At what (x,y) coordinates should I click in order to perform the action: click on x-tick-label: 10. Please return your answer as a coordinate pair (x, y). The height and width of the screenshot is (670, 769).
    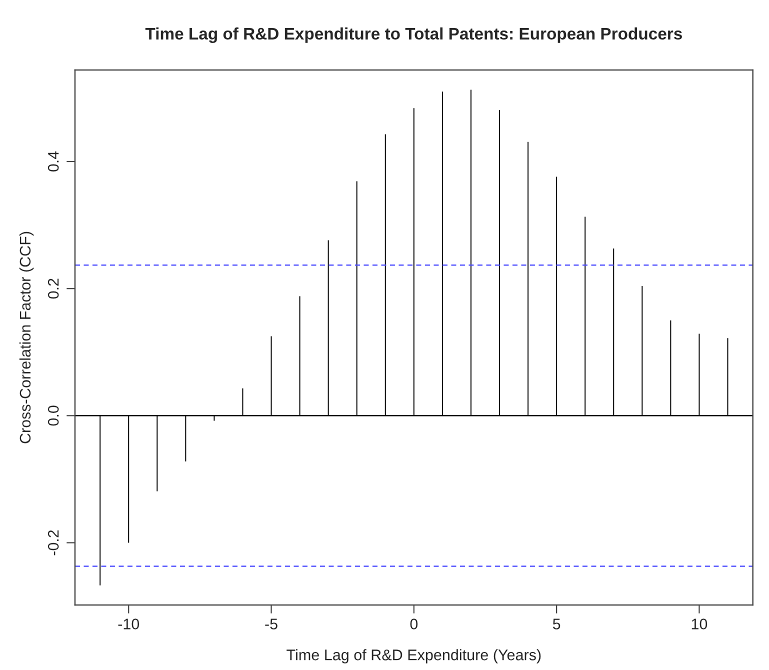
    Looking at the image, I should click on (700, 624).